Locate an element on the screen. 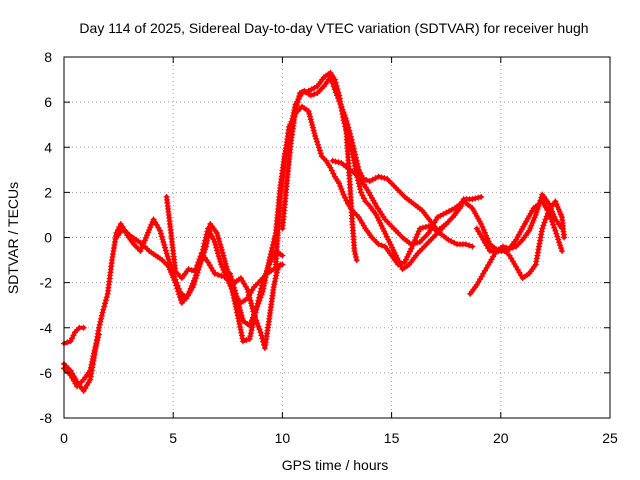 This screenshot has height=480, width=640. x-tick-label: 10 is located at coordinates (283, 438).